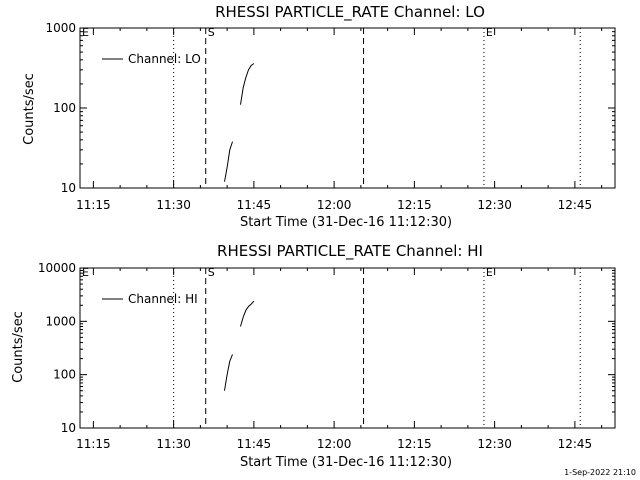 This screenshot has height=480, width=640. Describe the element at coordinates (164, 59) in the screenshot. I see `legend-label: Channel: LO` at that location.